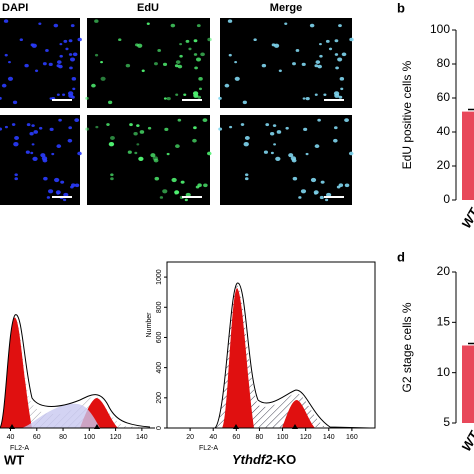 This screenshot has height=474, width=474. I want to click on y-tick-label: 1000, so click(159, 277).